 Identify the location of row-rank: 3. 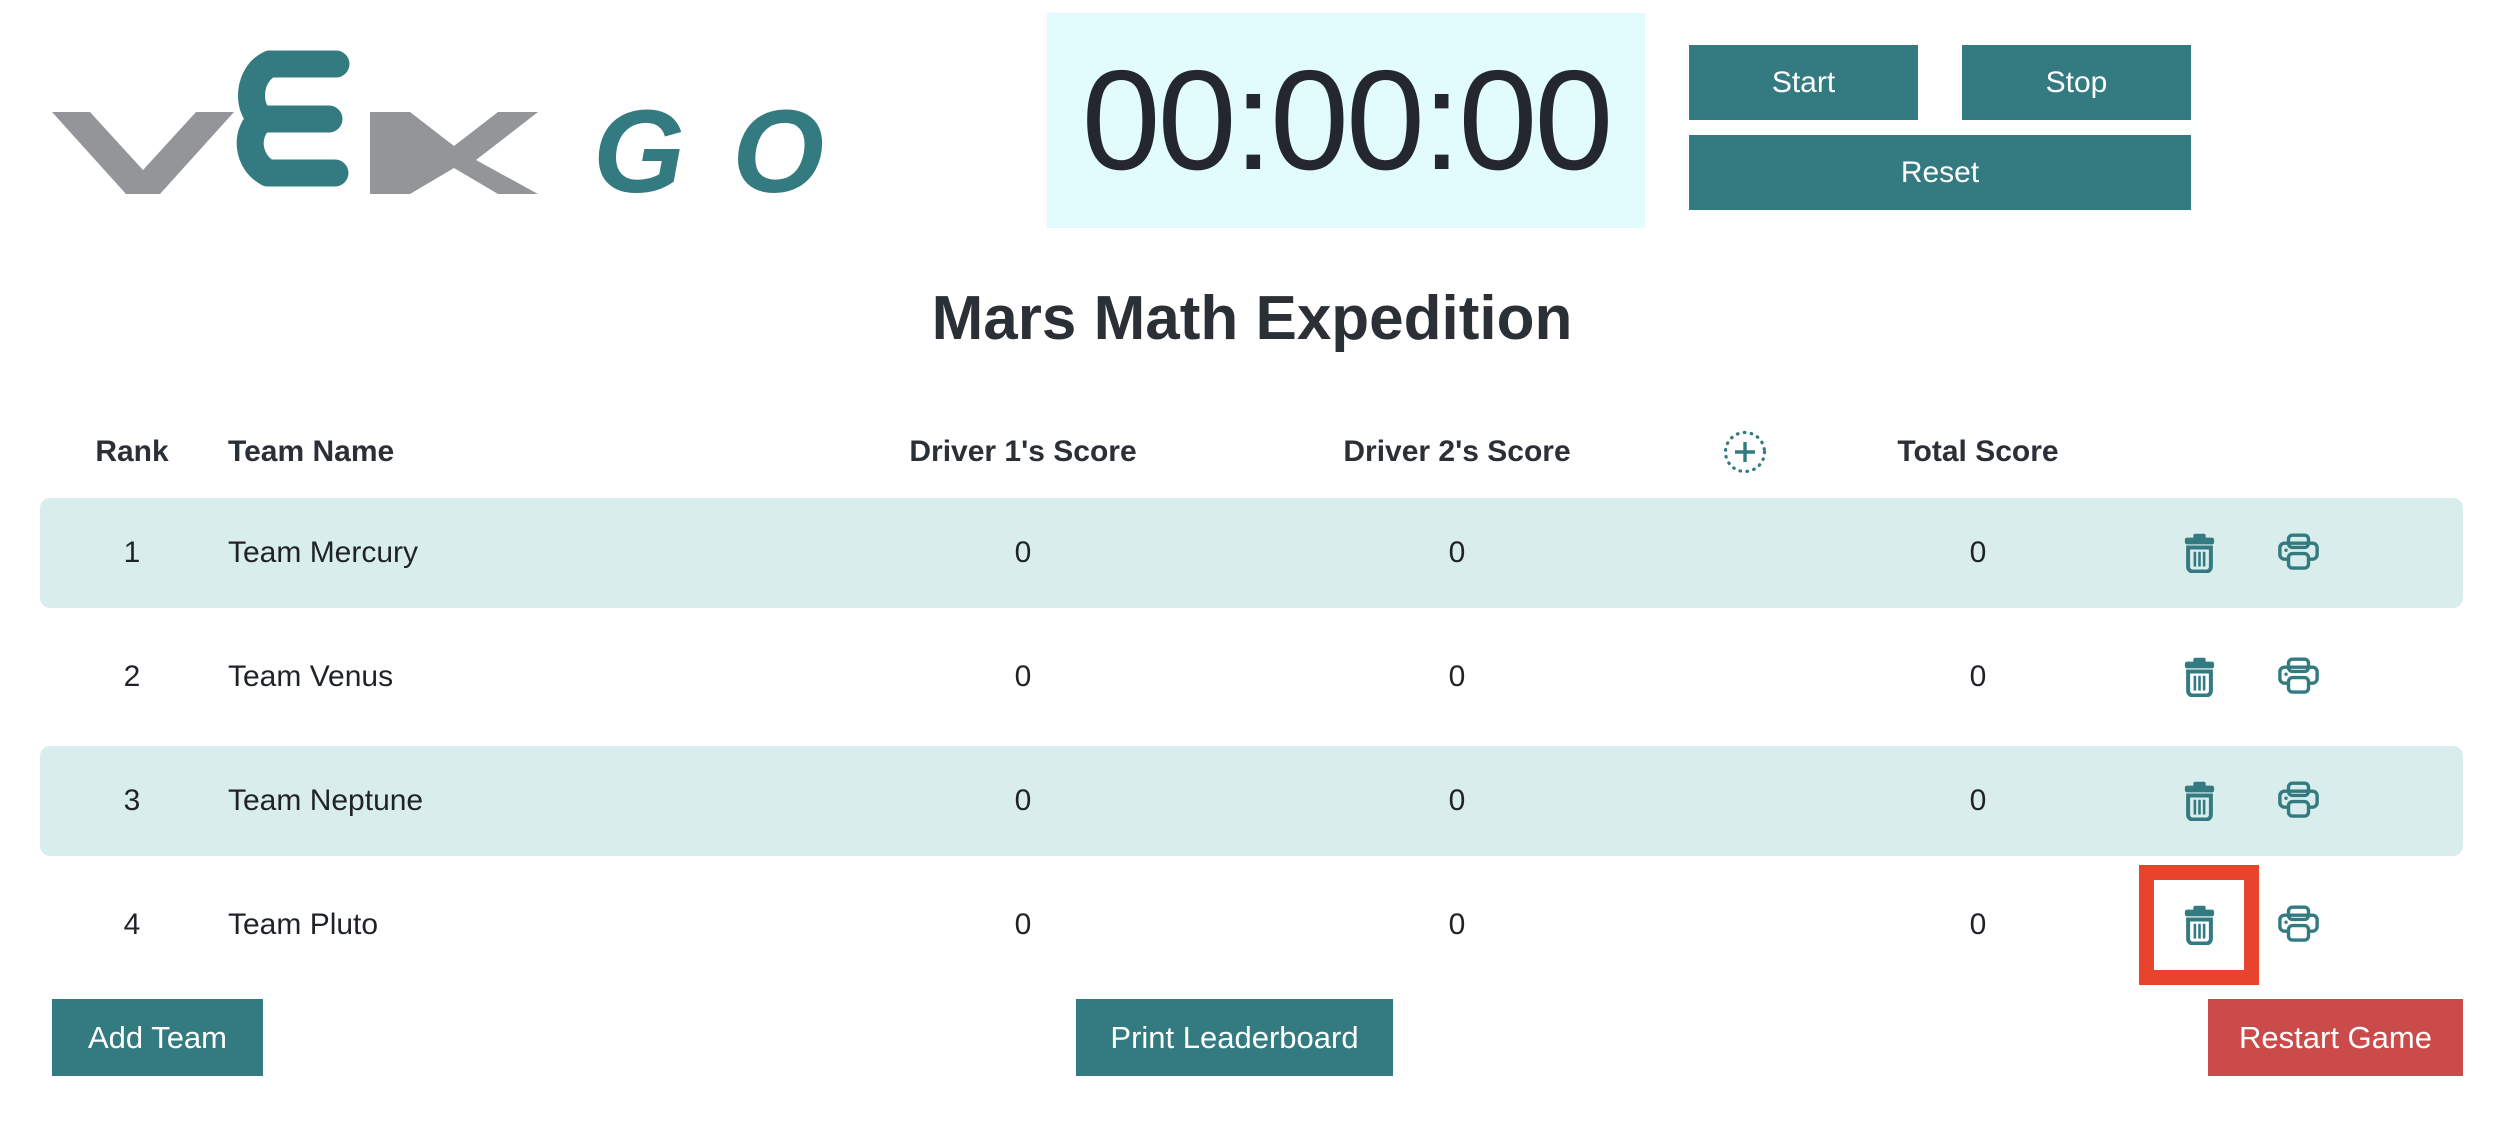
(132, 800).